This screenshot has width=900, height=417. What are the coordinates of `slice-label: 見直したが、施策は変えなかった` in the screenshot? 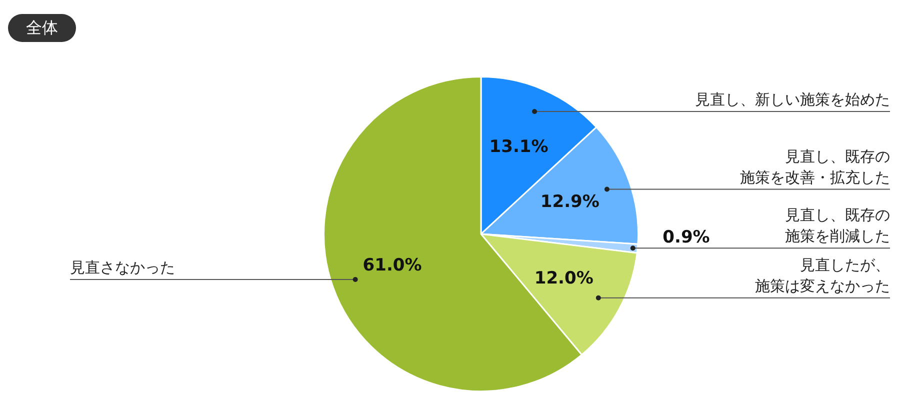 It's located at (822, 275).